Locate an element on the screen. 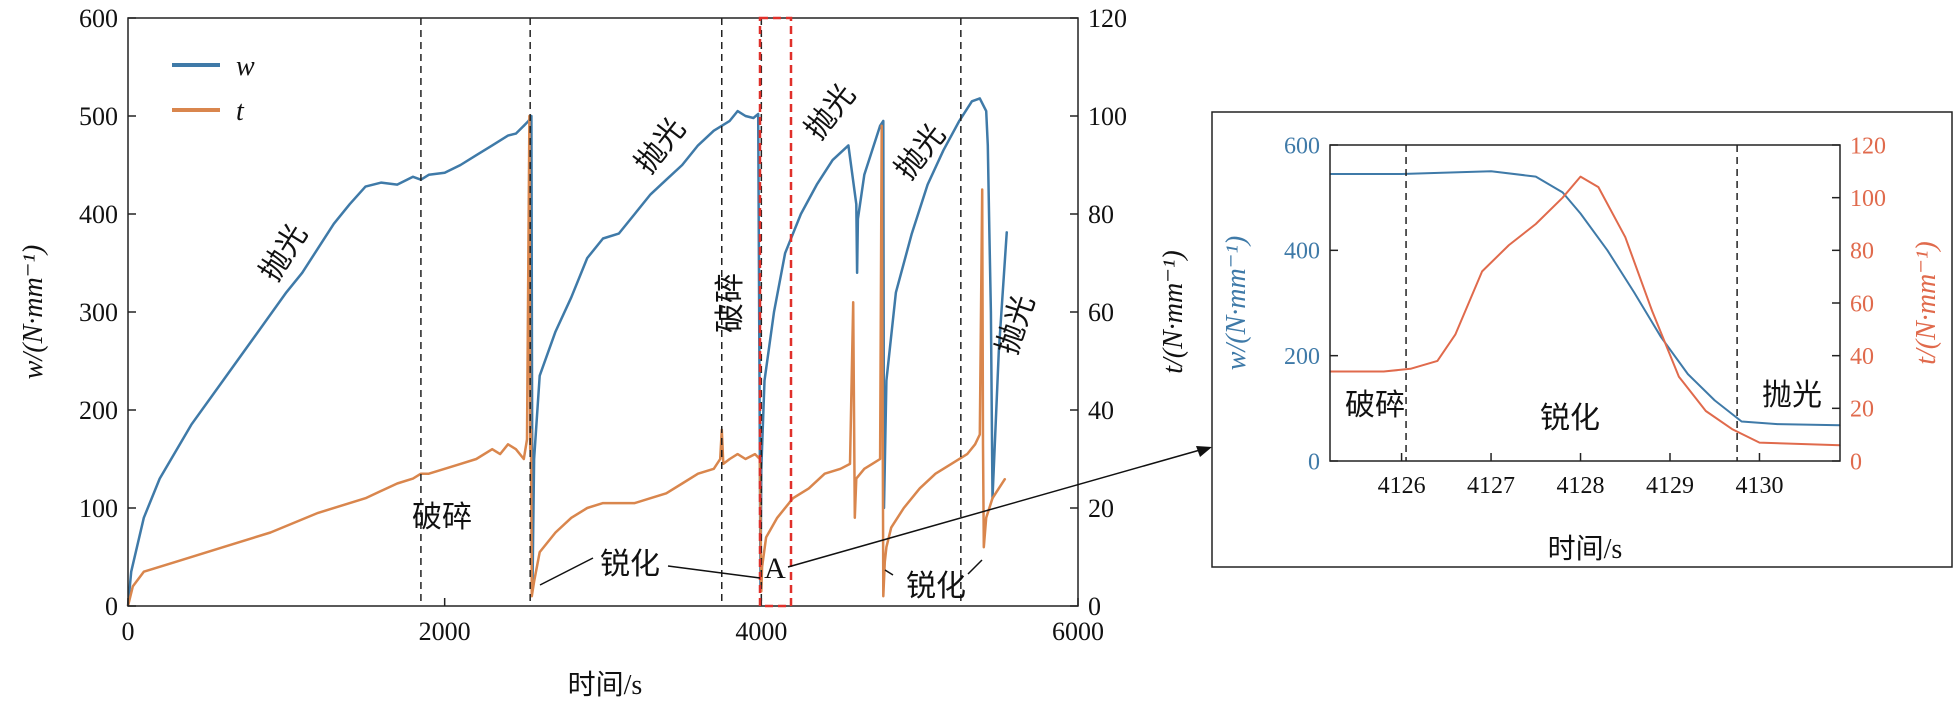 This screenshot has height=710, width=1958. inset-annotation-sharpen: 锐化 is located at coordinates (1570, 418).